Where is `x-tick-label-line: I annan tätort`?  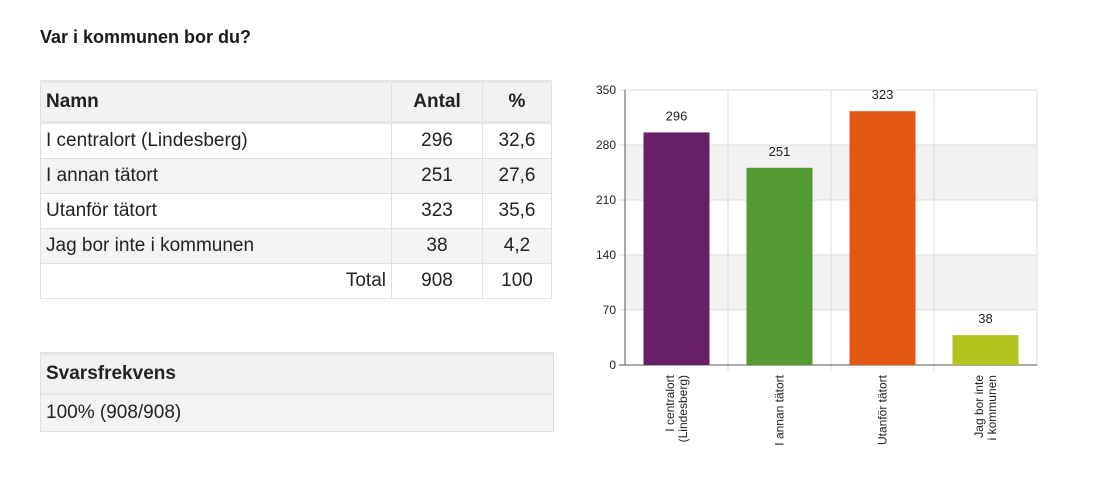 x-tick-label-line: I annan tätort is located at coordinates (780, 409).